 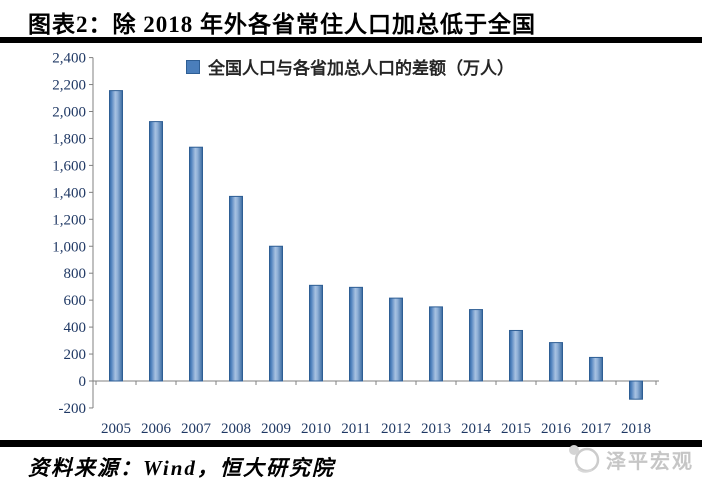 I want to click on bar-2008, so click(x=236, y=288).